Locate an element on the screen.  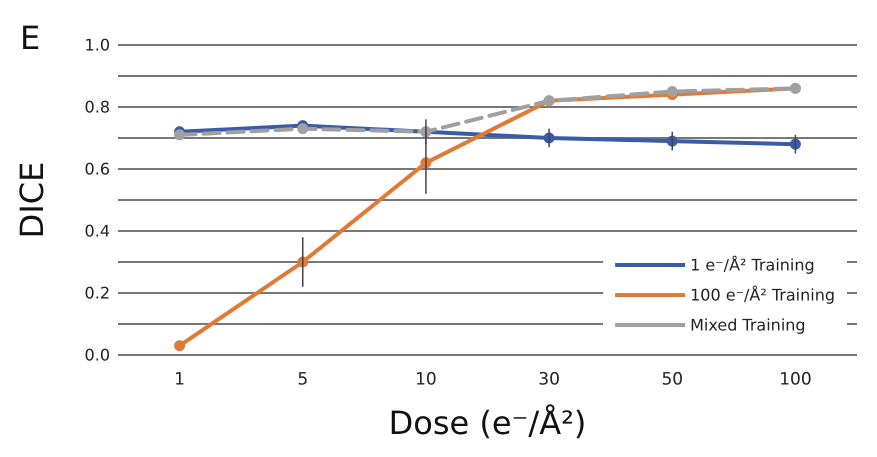
x-tick-label: 100 is located at coordinates (795, 380).